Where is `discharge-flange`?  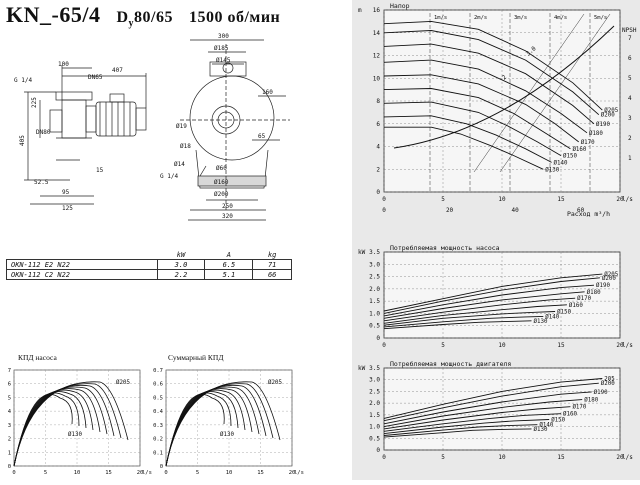 discharge-flange is located at coordinates (74, 96).